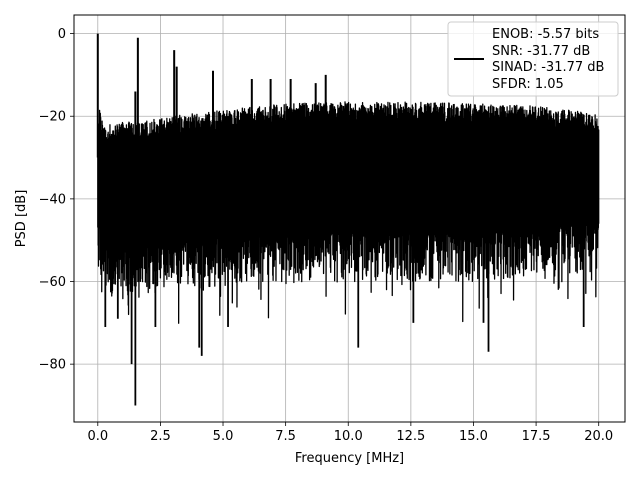 The width and height of the screenshot is (640, 480). I want to click on y-tick-label: −40, so click(52, 199).